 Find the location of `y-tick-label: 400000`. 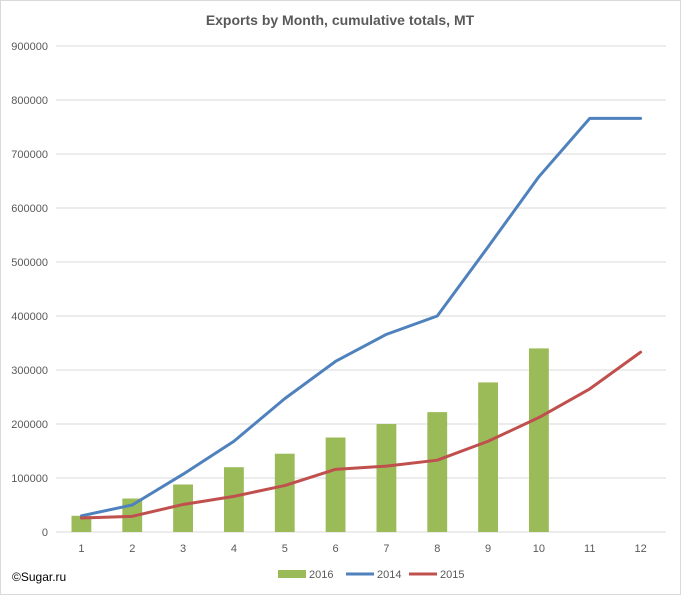

y-tick-label: 400000 is located at coordinates (29, 317).